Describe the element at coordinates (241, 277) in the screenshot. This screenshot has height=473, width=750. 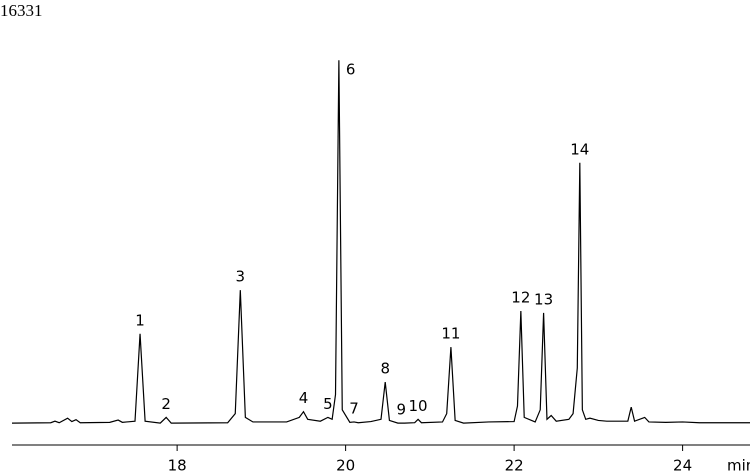
I see `peak-label: 3` at that location.